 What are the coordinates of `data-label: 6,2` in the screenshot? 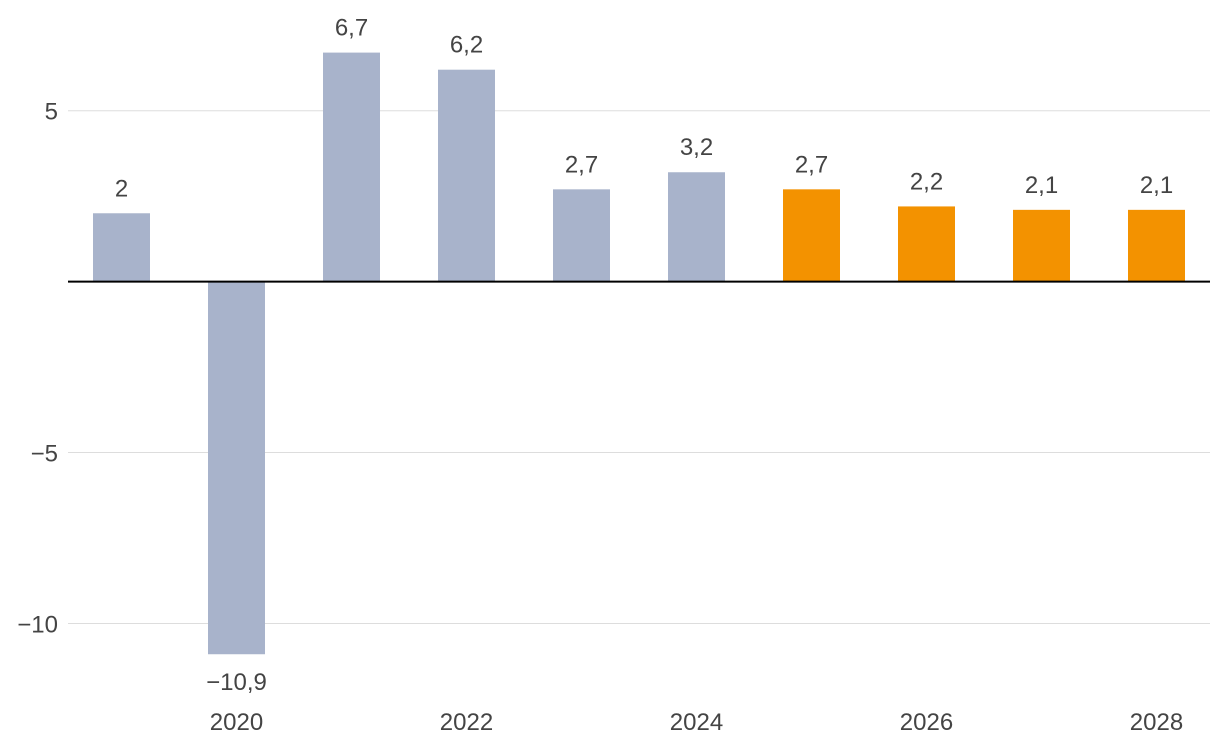 It's located at (466, 45).